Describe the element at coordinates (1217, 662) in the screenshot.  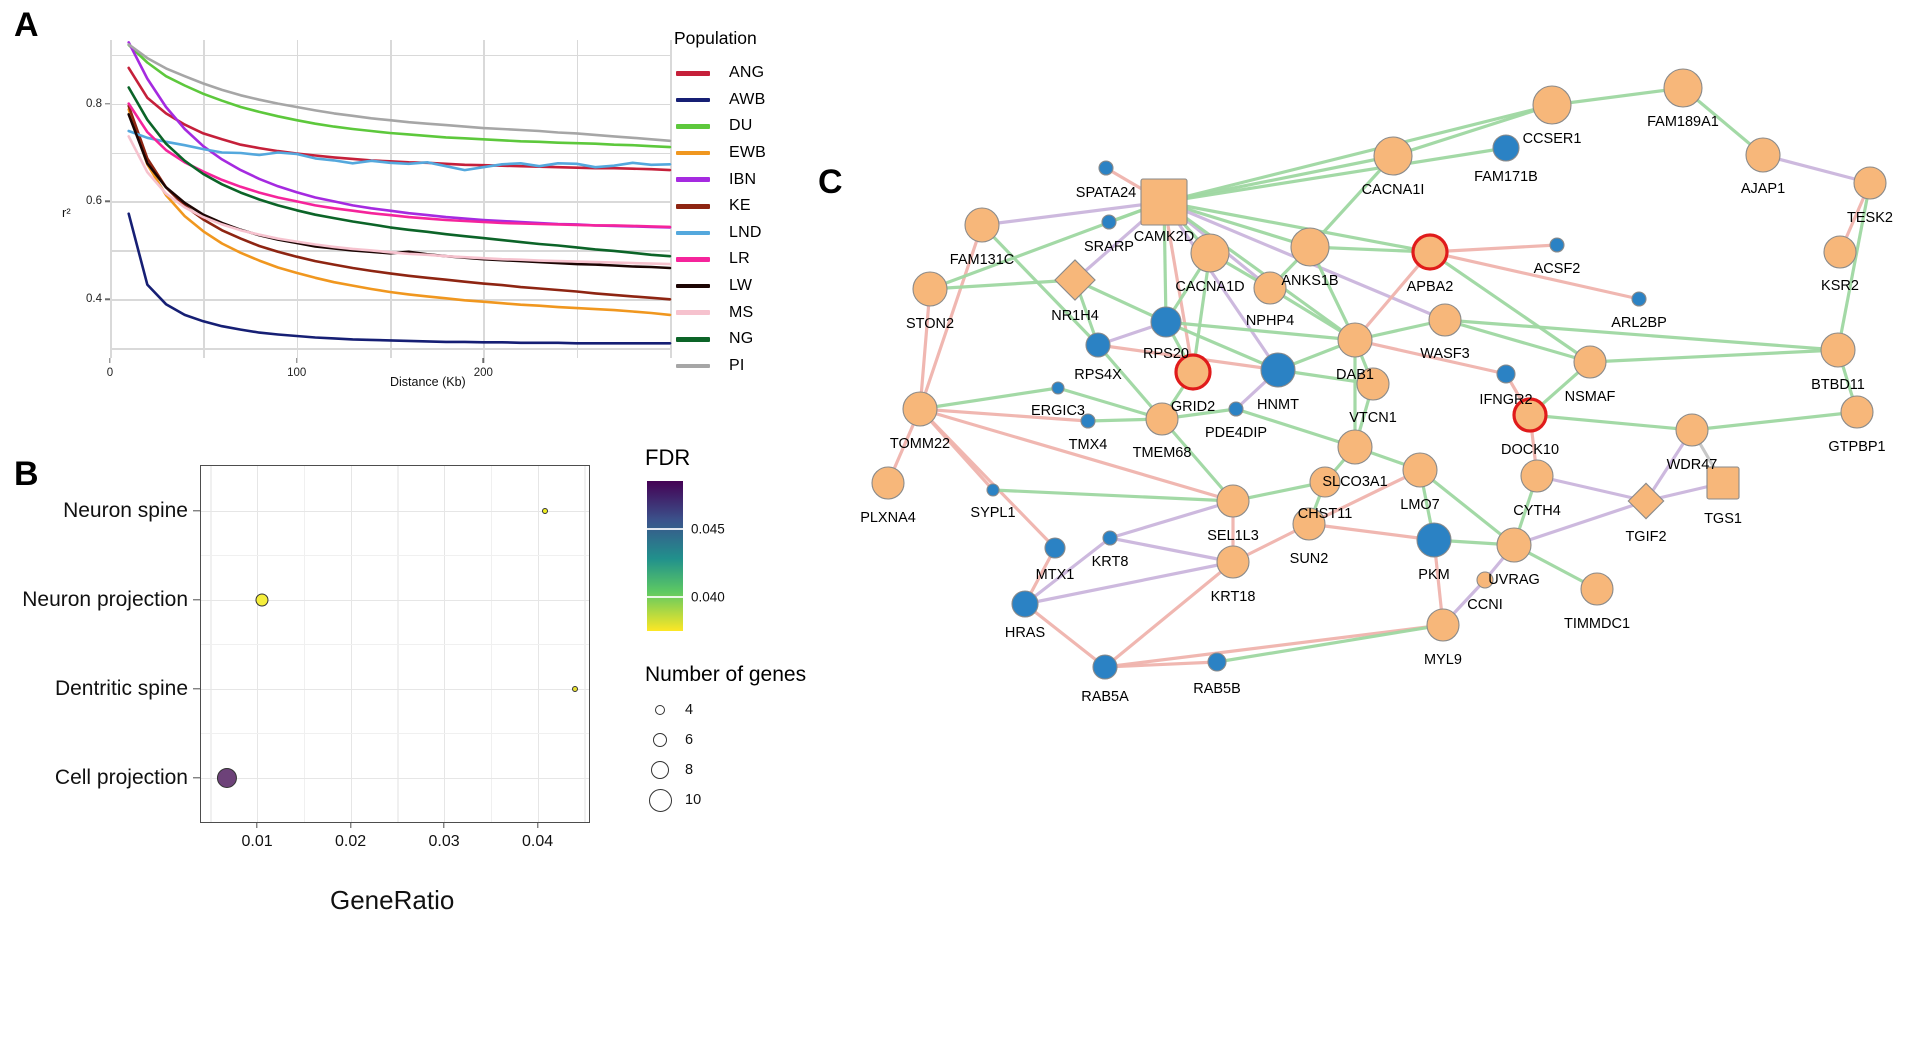
I see `network-node-rab5b` at that location.